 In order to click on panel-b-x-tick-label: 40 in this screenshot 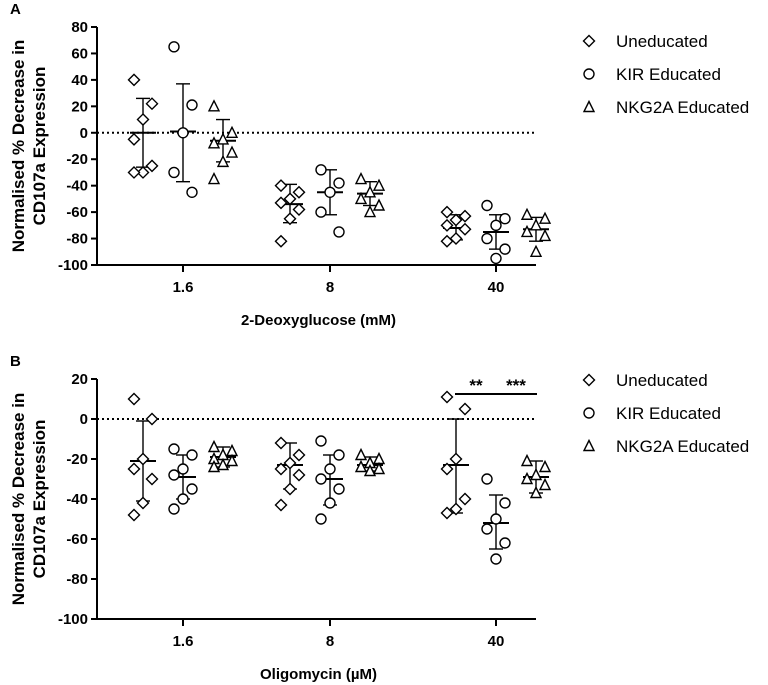, I will do `click(496, 641)`.